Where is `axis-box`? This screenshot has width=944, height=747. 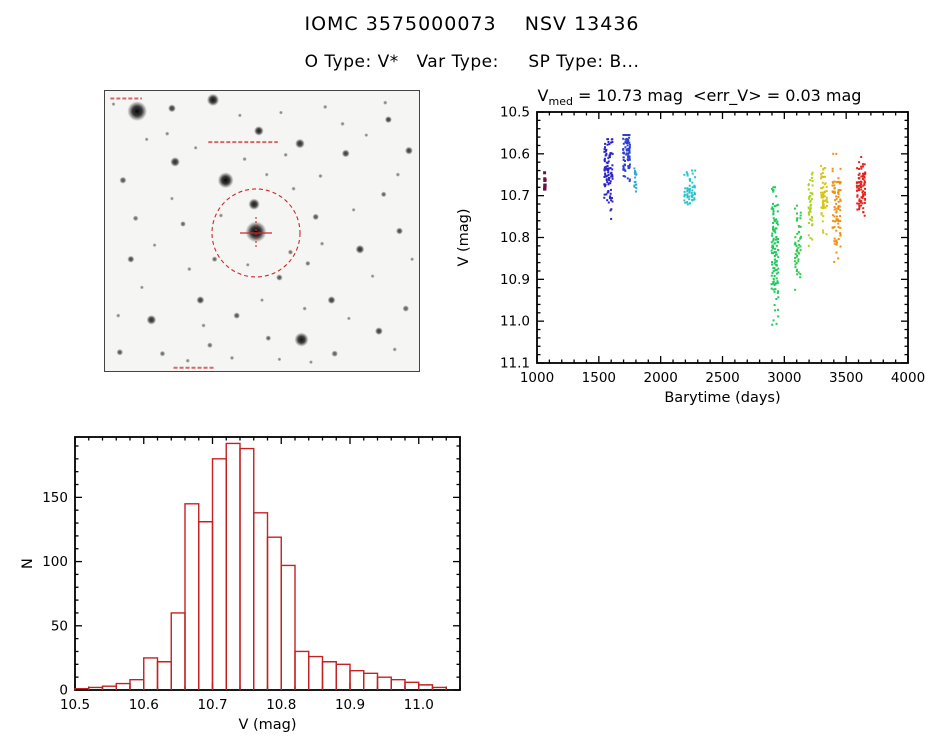 axis-box is located at coordinates (722, 237).